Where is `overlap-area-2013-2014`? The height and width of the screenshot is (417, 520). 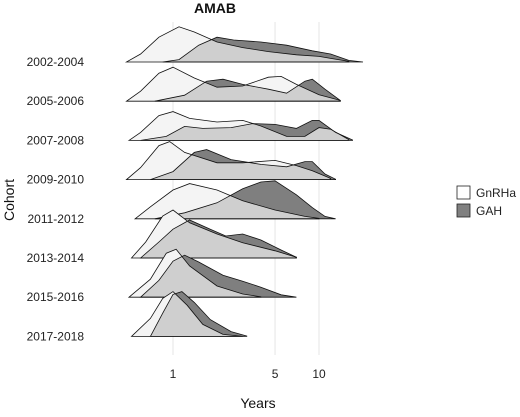 overlap-area-2013-2014 is located at coordinates (218, 239).